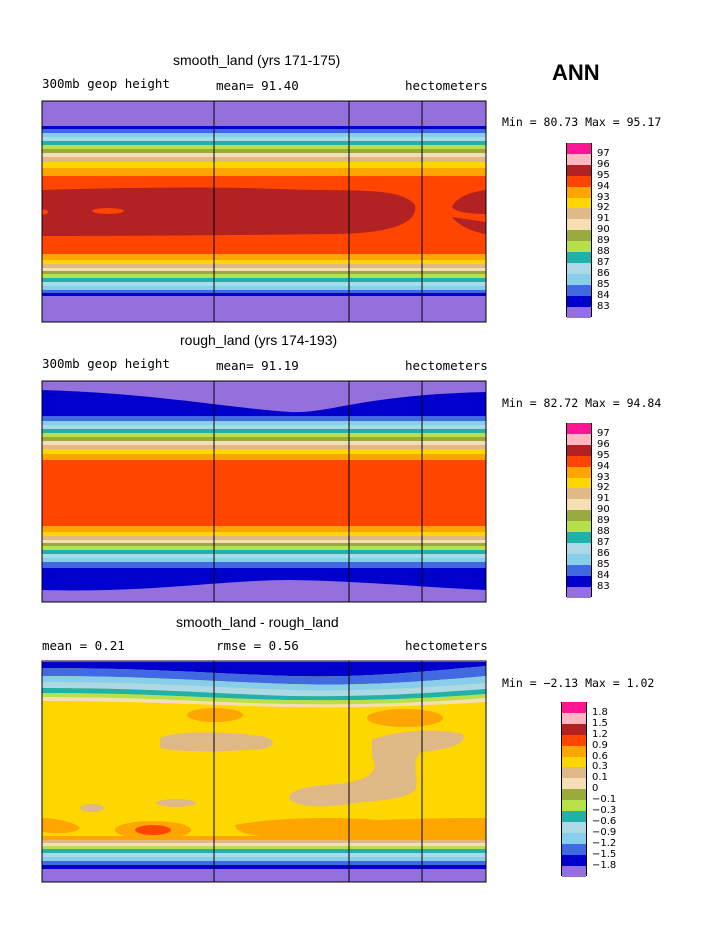 The width and height of the screenshot is (723, 935). What do you see at coordinates (600, 723) in the screenshot?
I see `colorbar-level-label: 1.5` at bounding box center [600, 723].